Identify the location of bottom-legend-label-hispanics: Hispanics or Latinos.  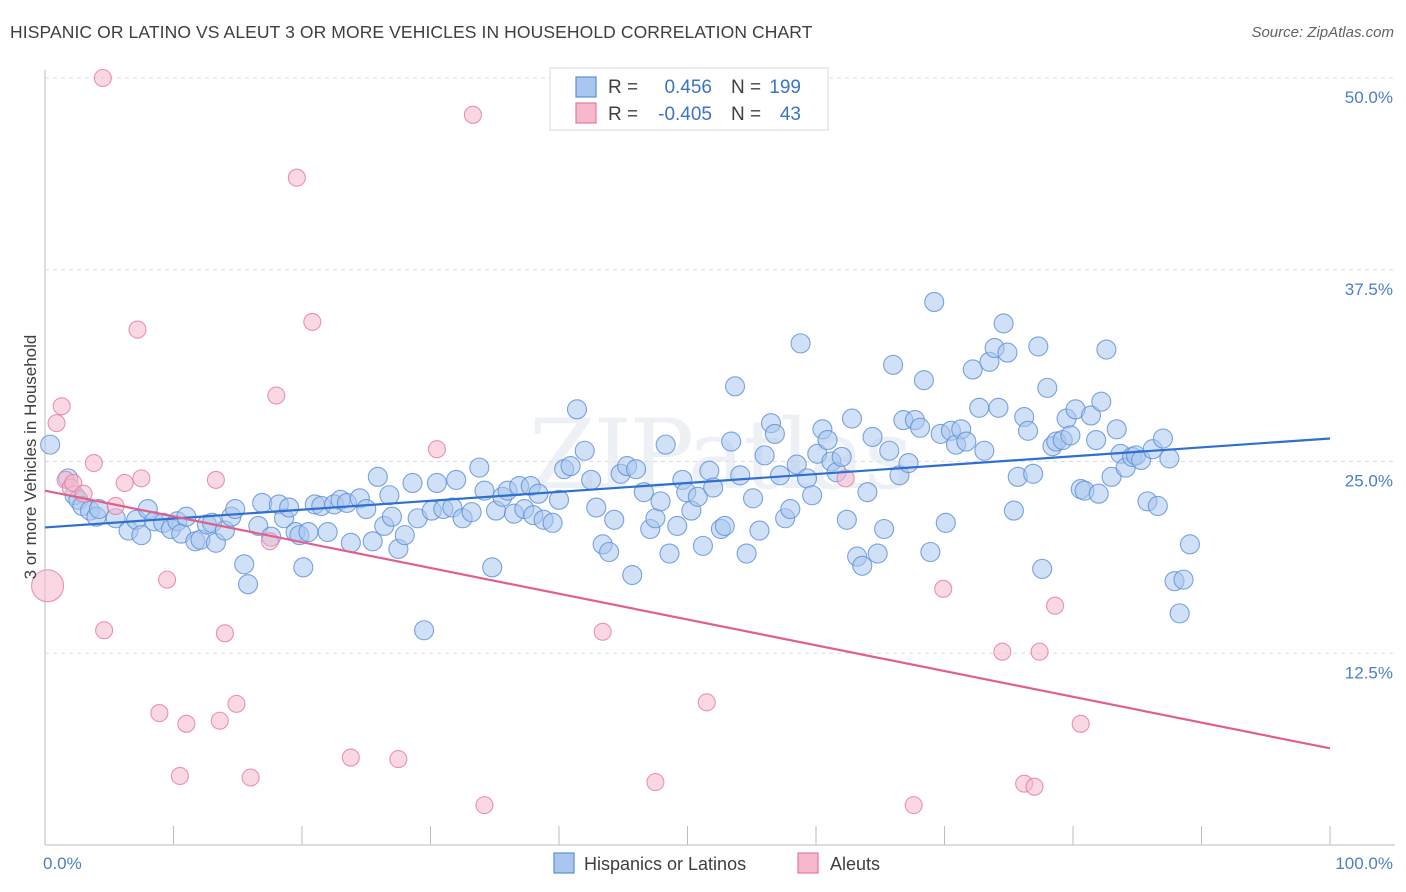
(665, 864).